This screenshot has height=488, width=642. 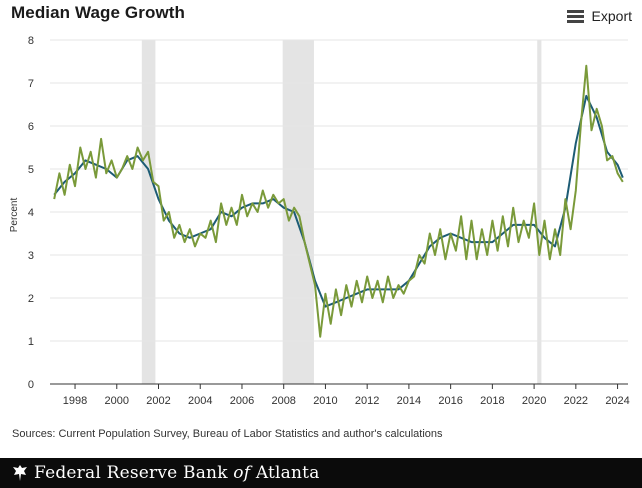 I want to click on fed-name: Federal Reserve Bank of Atlanta, so click(x=177, y=473).